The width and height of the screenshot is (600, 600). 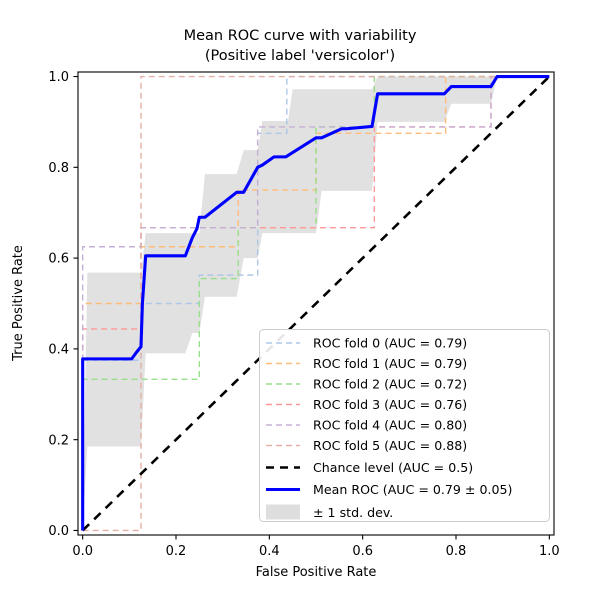 I want to click on x-tick-label-2: 0.4, so click(x=269, y=551).